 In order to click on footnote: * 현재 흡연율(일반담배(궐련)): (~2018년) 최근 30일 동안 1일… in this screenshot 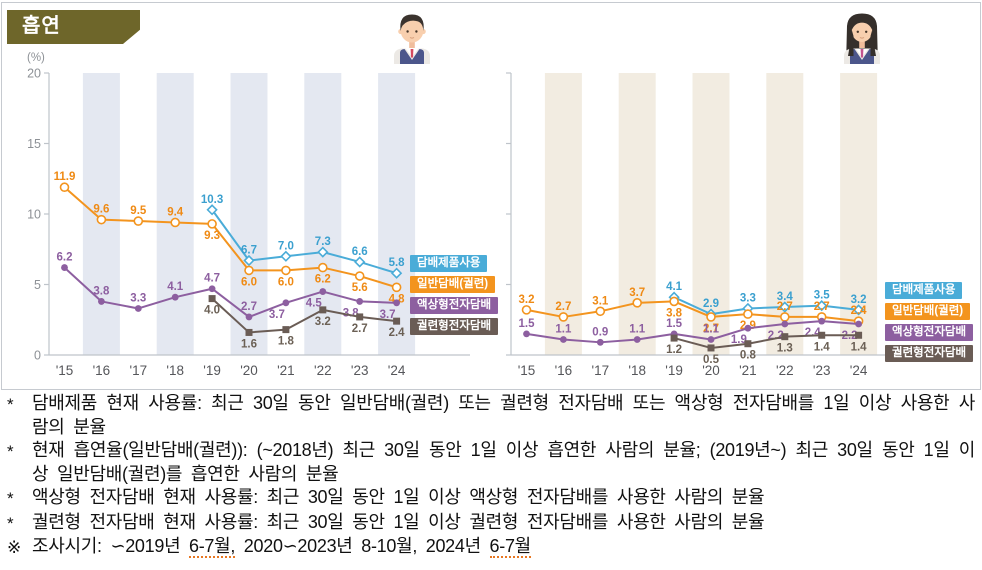, I will do `click(491, 462)`.